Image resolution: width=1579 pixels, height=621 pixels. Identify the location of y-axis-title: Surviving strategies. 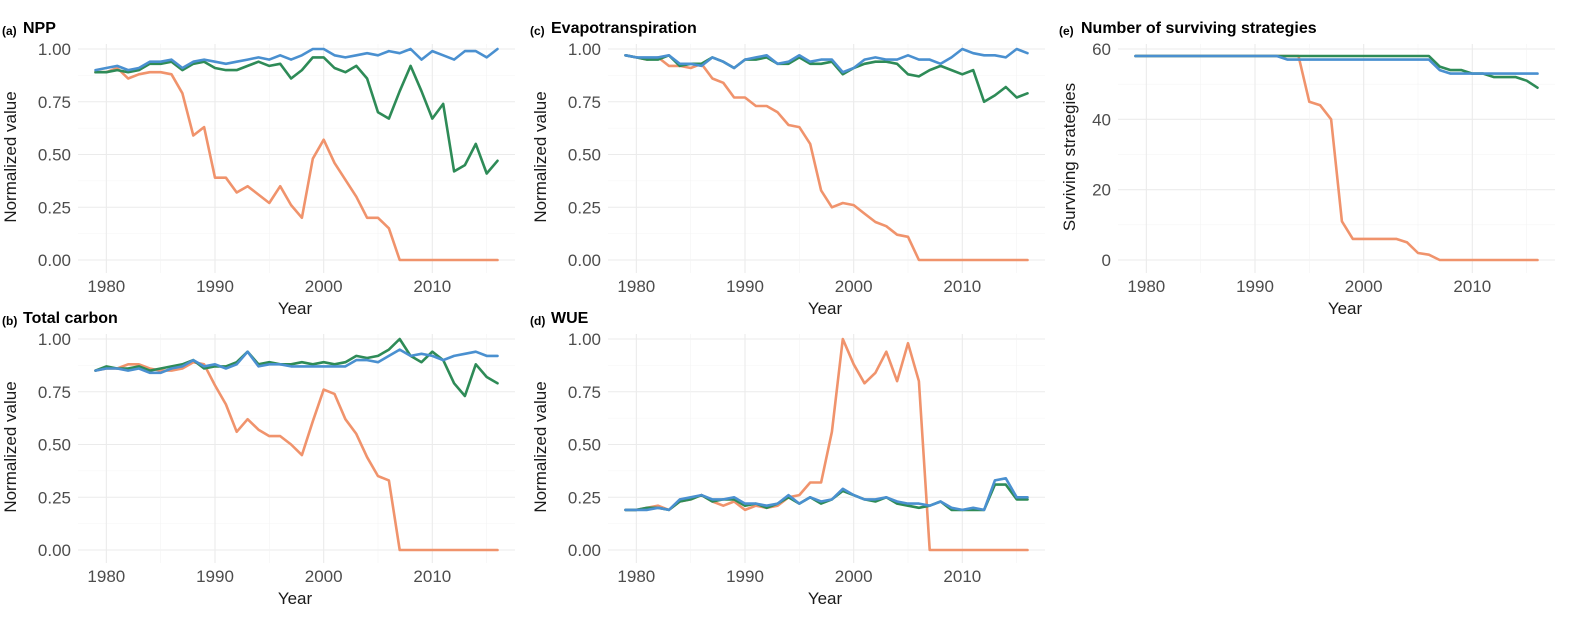
(1069, 157).